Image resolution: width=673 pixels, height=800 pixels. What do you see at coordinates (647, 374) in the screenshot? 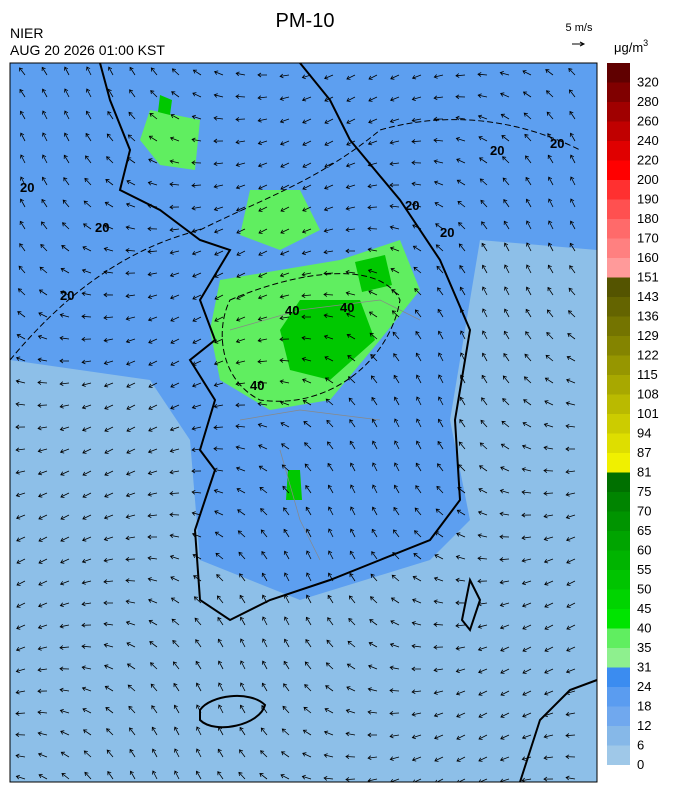
I see `colorbar-label: 115` at bounding box center [647, 374].